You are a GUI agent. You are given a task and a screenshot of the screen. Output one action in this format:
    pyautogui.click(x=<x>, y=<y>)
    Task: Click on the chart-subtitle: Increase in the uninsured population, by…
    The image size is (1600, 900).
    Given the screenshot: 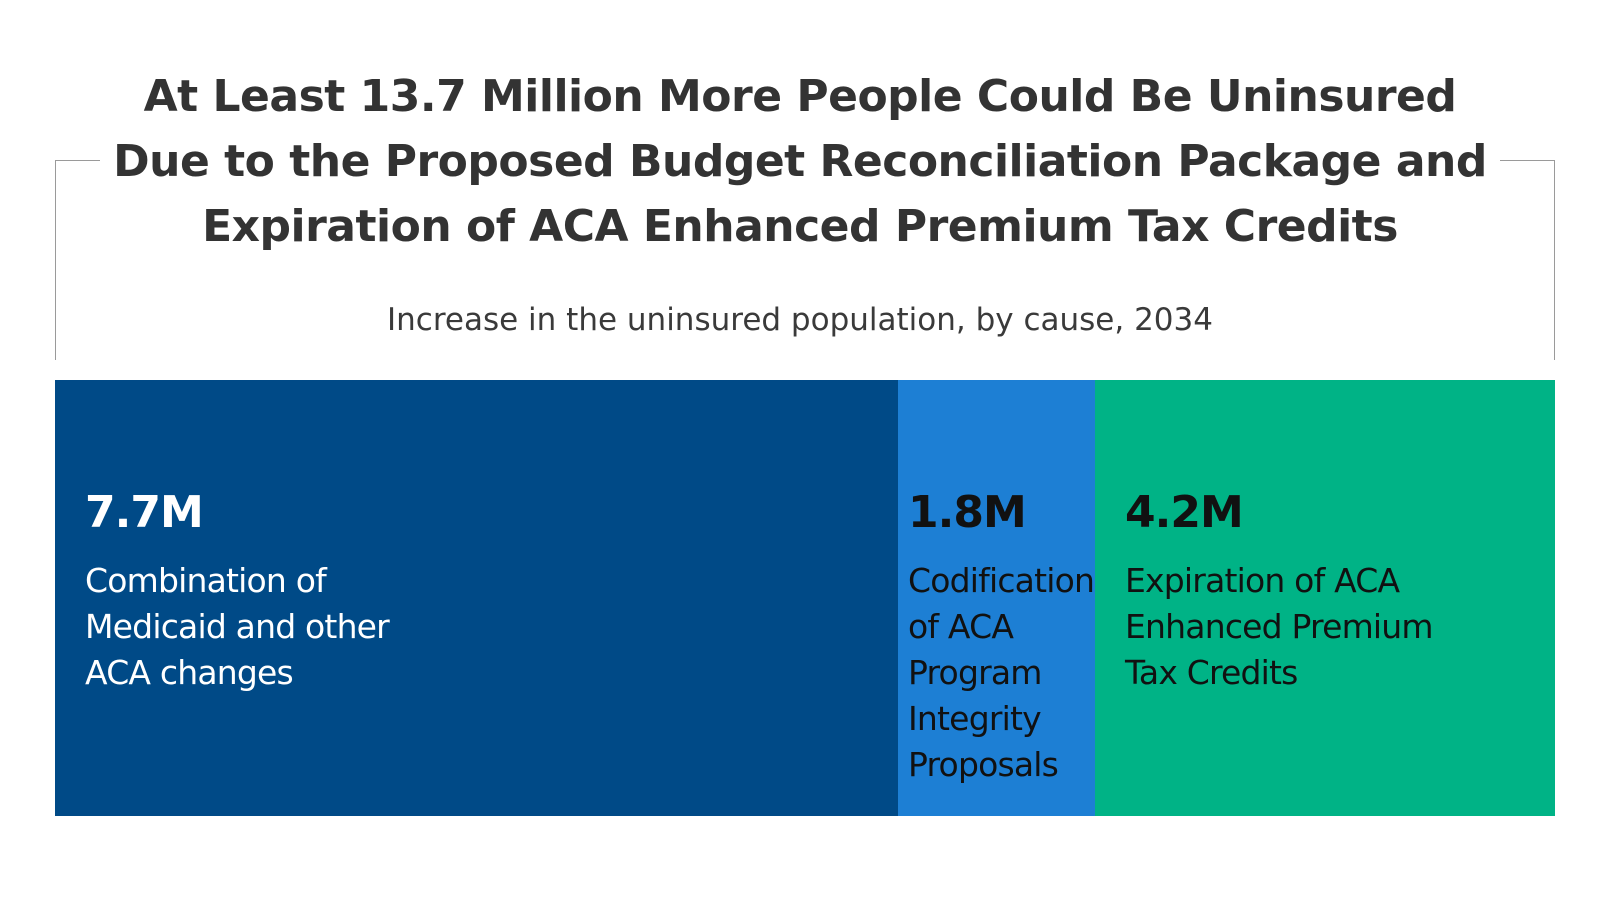 What is the action you would take?
    pyautogui.click(x=800, y=320)
    